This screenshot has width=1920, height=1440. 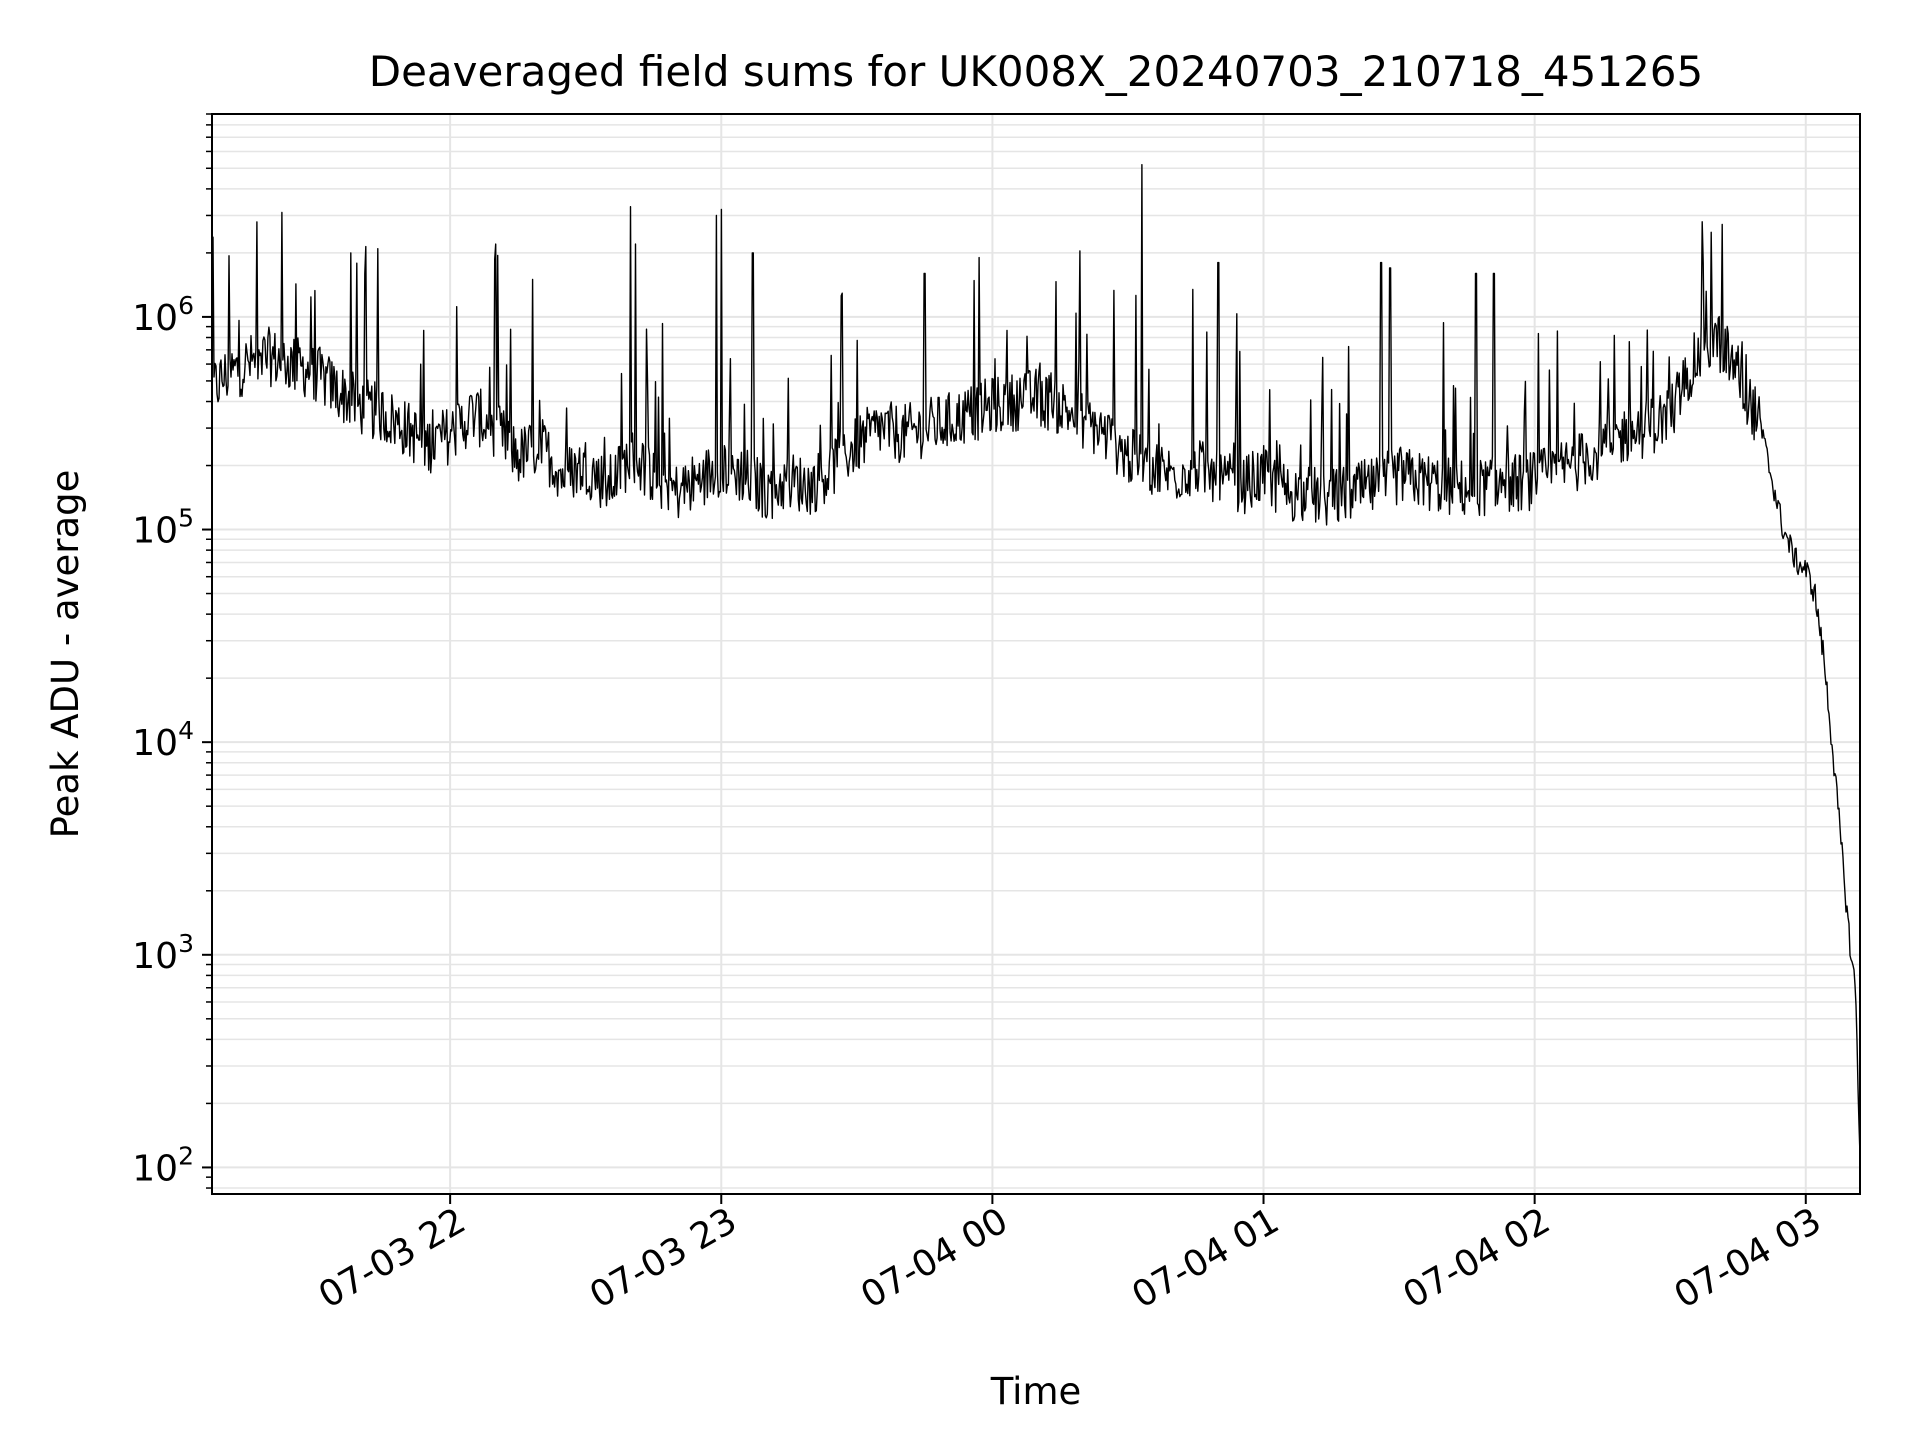 I want to click on y-axis-label: Peak ADU - average, so click(x=65, y=654).